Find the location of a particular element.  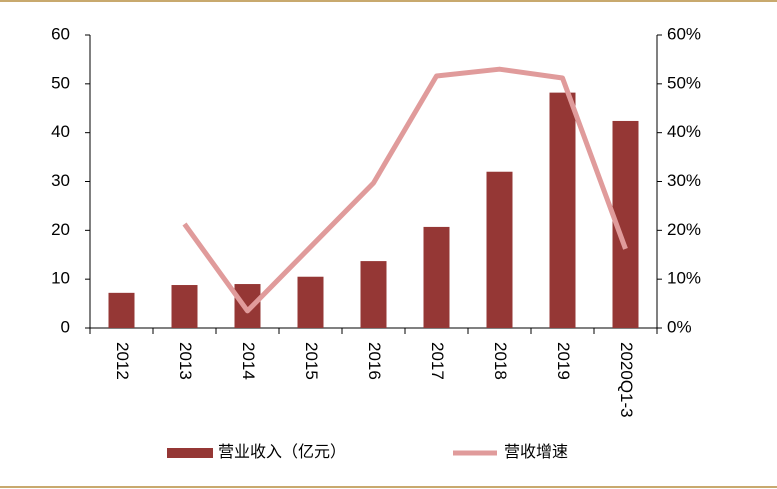

y-tick-label: 10 is located at coordinates (60, 278).